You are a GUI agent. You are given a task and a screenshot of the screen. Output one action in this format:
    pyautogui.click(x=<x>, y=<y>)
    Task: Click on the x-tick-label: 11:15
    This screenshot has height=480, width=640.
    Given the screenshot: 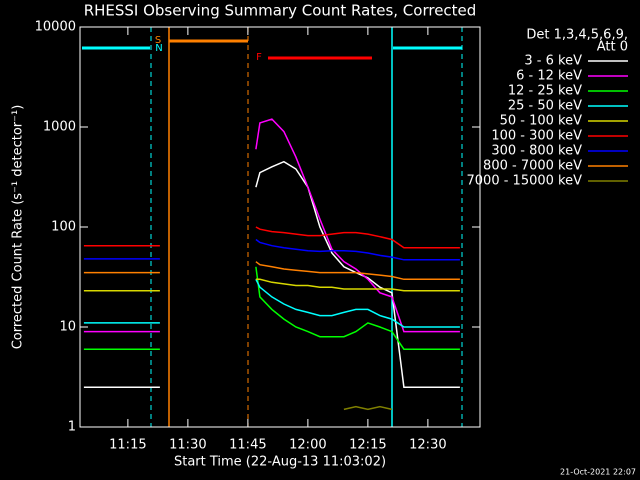 What is the action you would take?
    pyautogui.click(x=127, y=445)
    